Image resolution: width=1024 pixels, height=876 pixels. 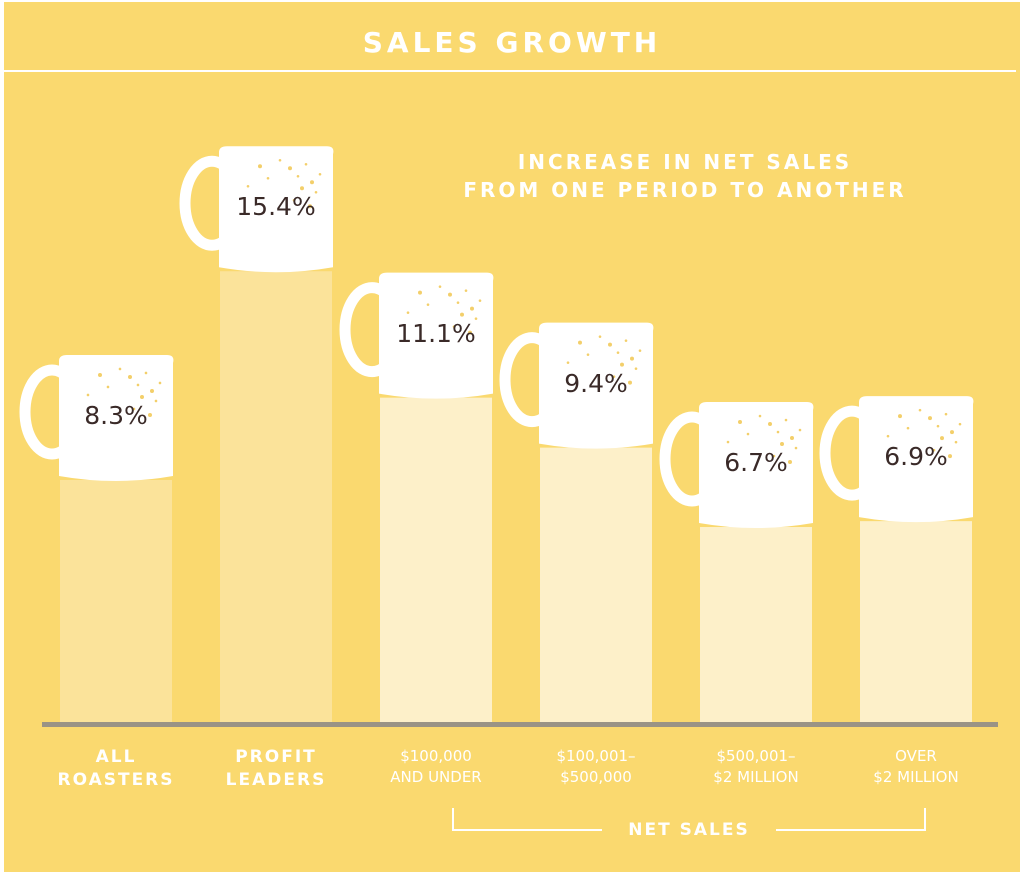 I want to click on category-label-line: $500,001–, so click(x=756, y=756).